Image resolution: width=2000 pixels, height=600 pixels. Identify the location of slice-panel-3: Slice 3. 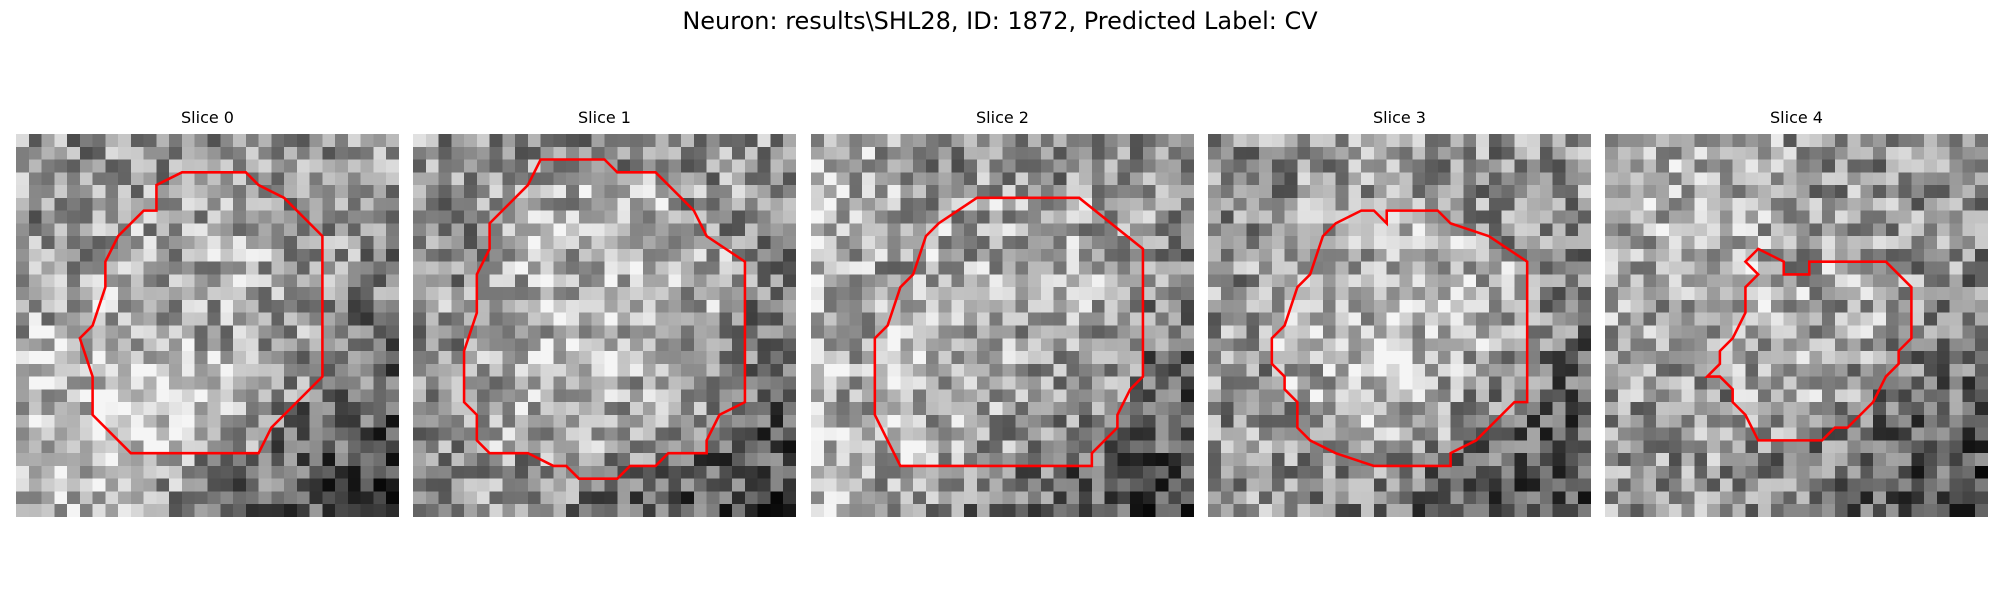
(1399, 312).